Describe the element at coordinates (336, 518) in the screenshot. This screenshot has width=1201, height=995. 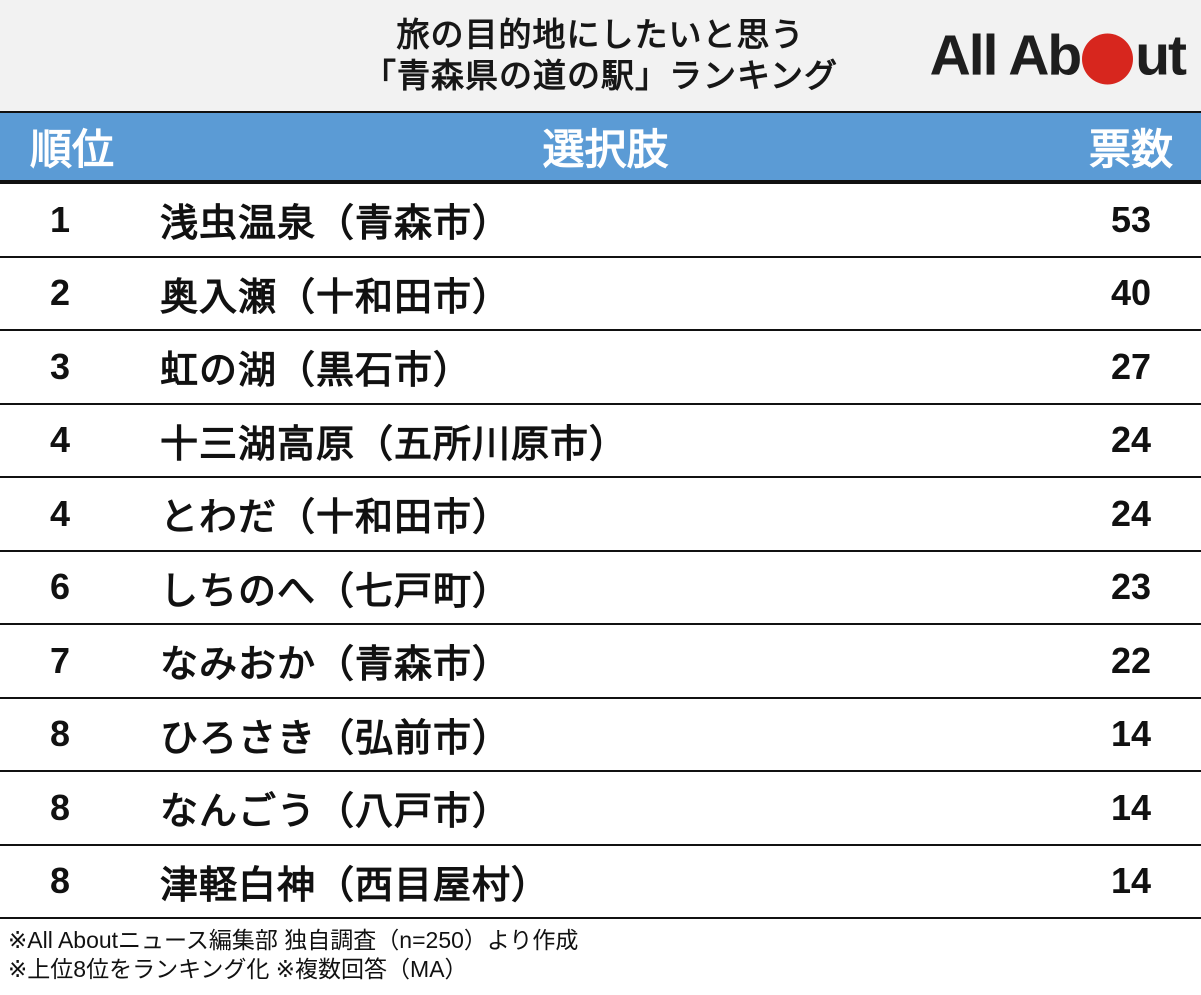
I see `choice-cell: とわだ（十和田市）` at that location.